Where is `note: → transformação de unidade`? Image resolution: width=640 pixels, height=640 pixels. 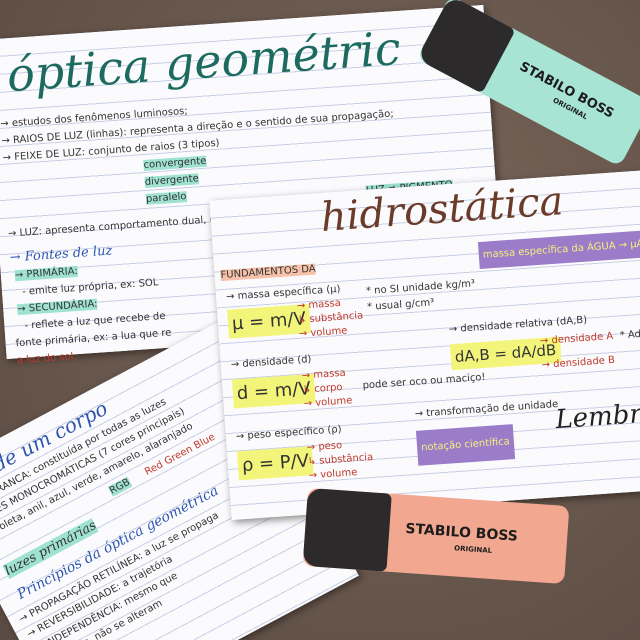 note: → transformação de unidade is located at coordinates (486, 409).